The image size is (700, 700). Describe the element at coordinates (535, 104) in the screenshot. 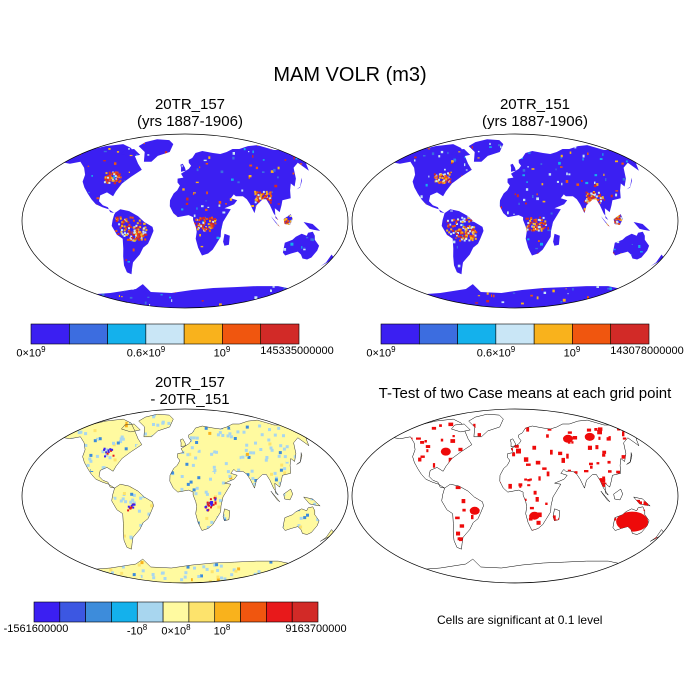

I see `panel-title-2-line1: 20TR_151` at that location.